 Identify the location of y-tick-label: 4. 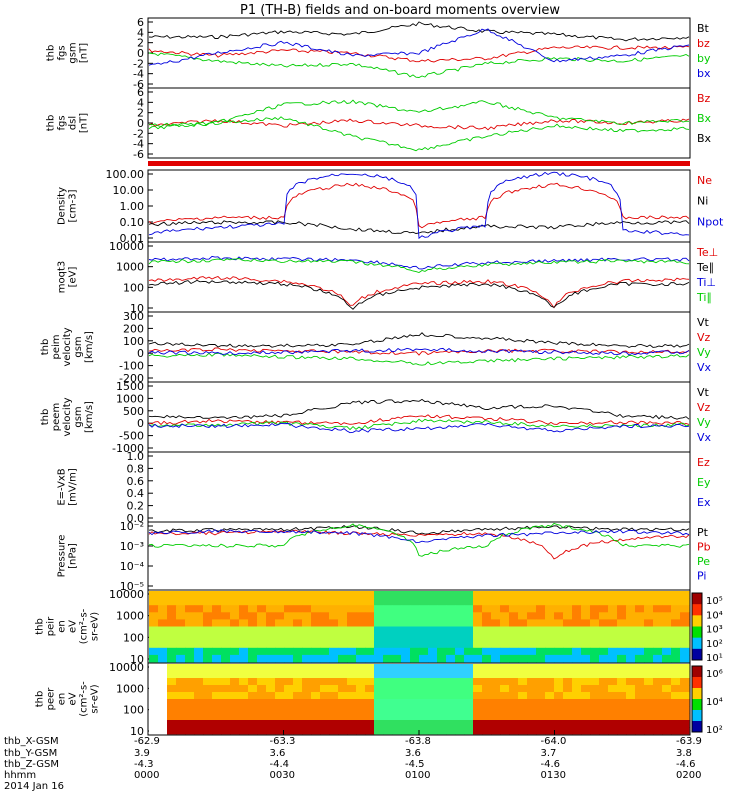
(140, 102).